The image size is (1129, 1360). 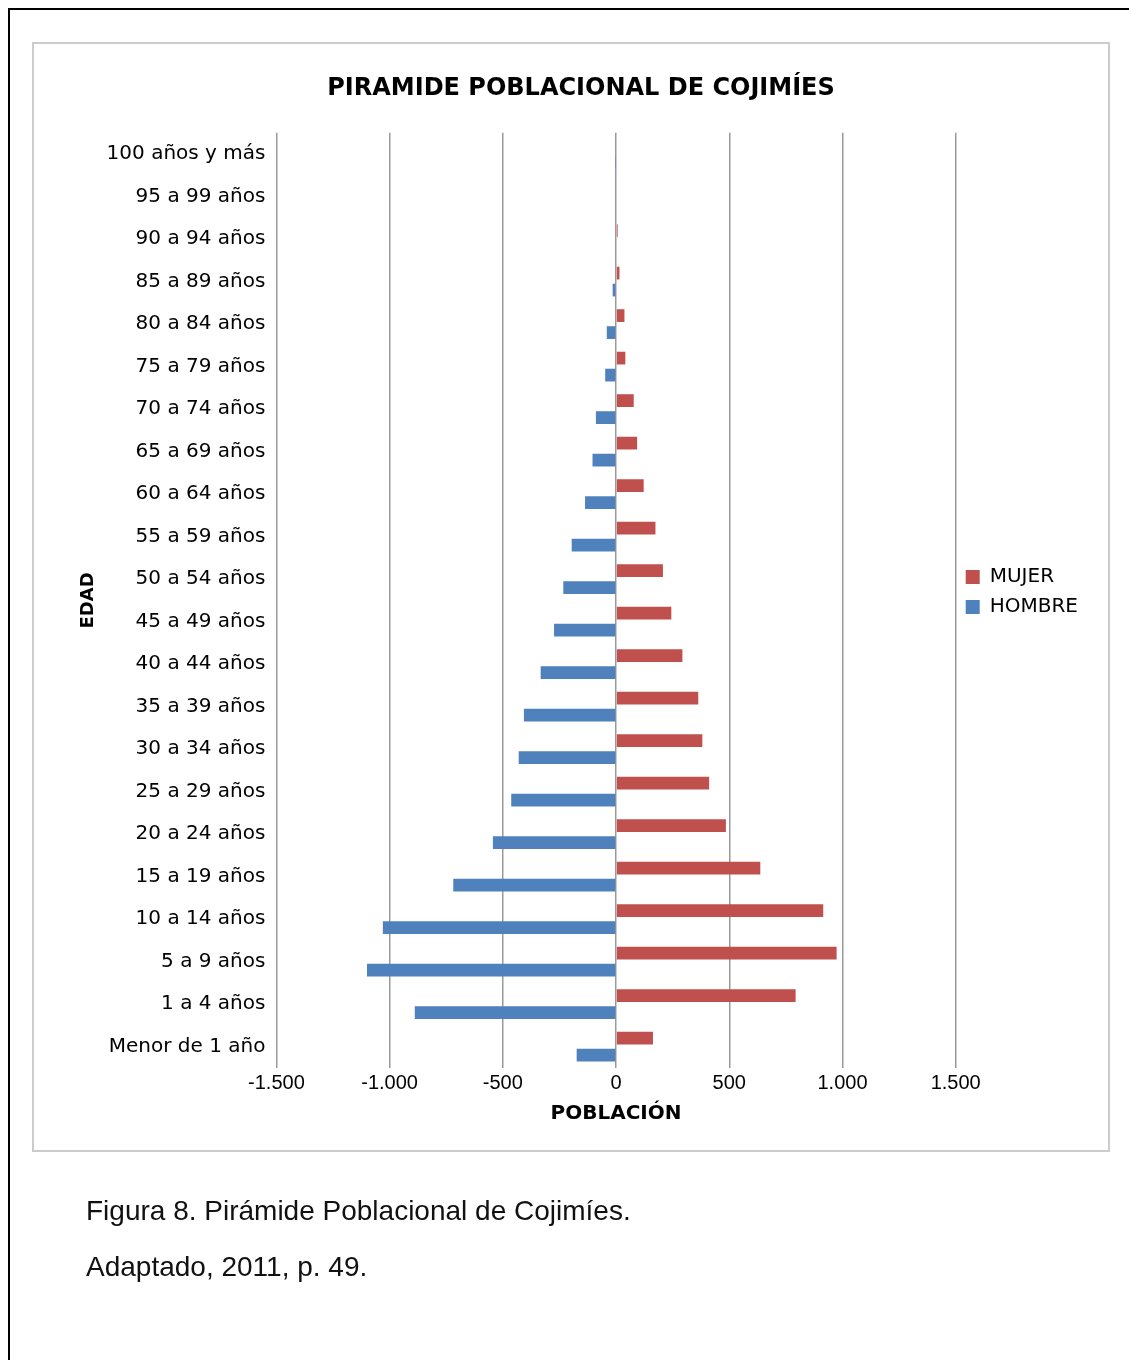 What do you see at coordinates (358, 1211) in the screenshot?
I see `text: Figura 8. Pirámide Poblacional de Cojimíes.` at bounding box center [358, 1211].